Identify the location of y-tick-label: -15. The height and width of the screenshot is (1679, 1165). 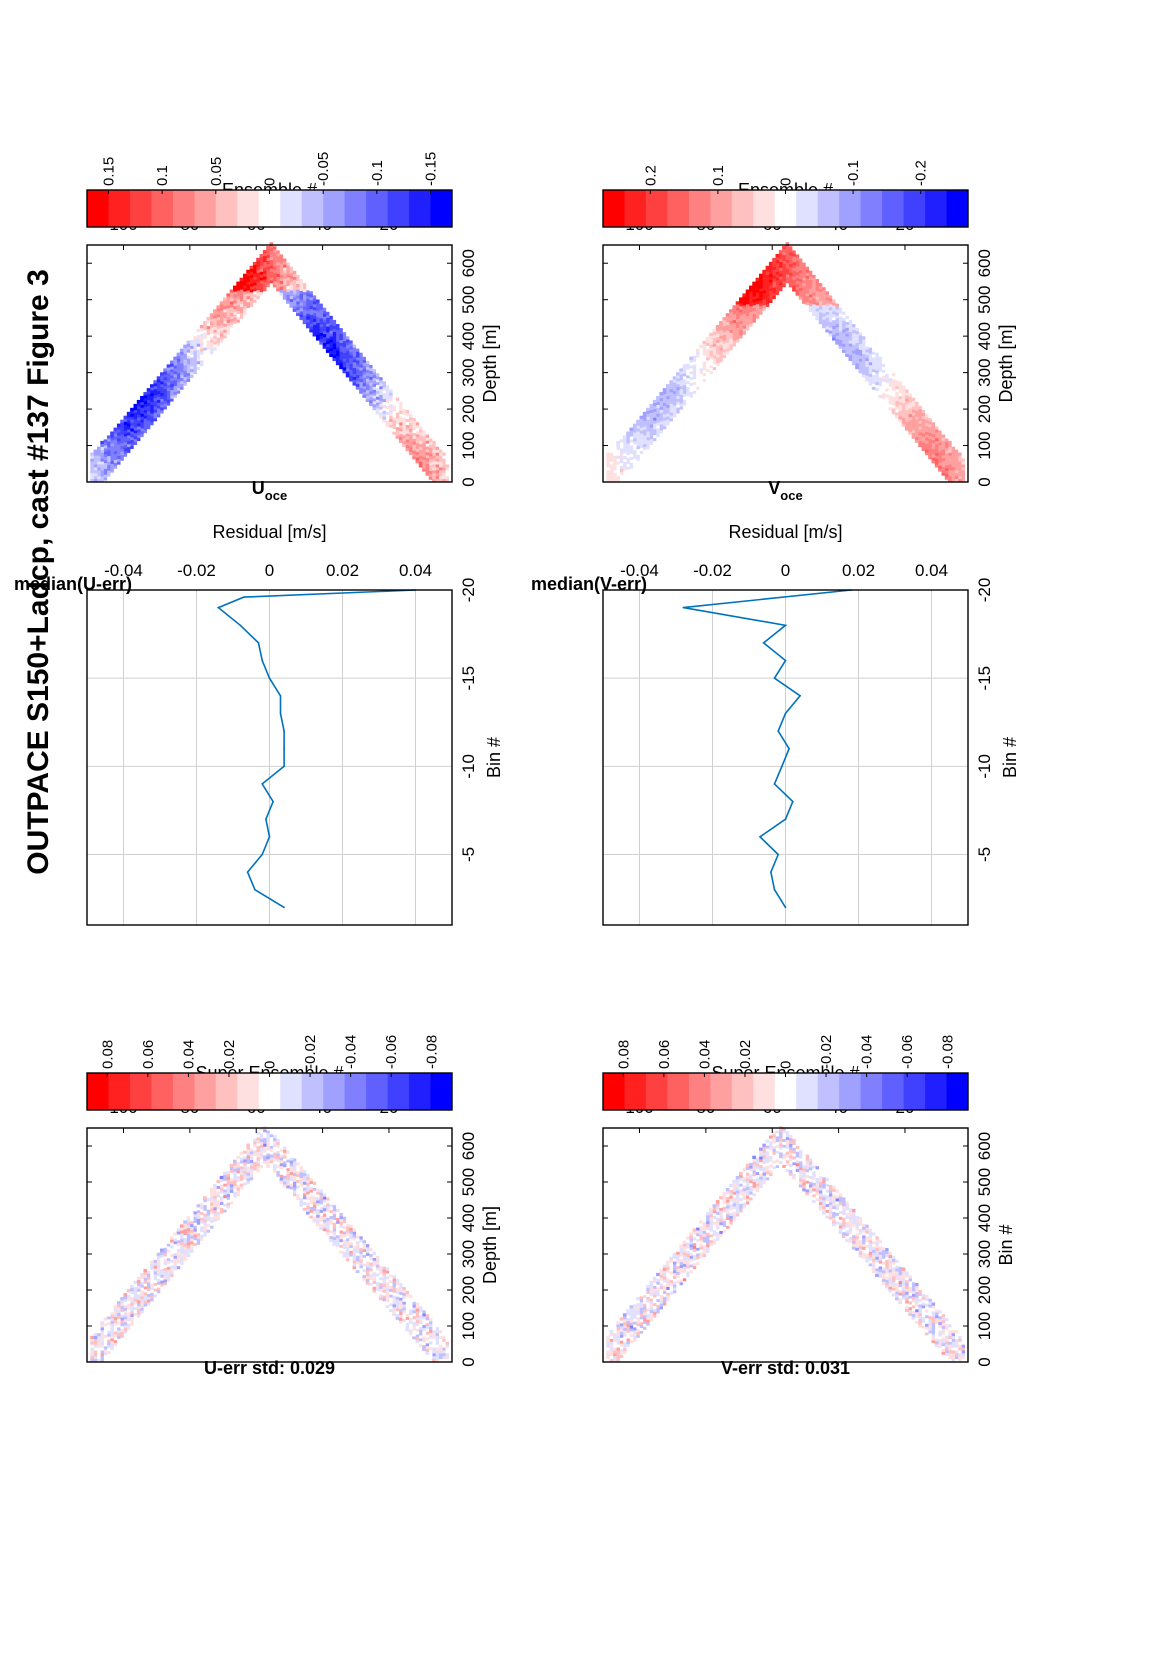
(984, 678).